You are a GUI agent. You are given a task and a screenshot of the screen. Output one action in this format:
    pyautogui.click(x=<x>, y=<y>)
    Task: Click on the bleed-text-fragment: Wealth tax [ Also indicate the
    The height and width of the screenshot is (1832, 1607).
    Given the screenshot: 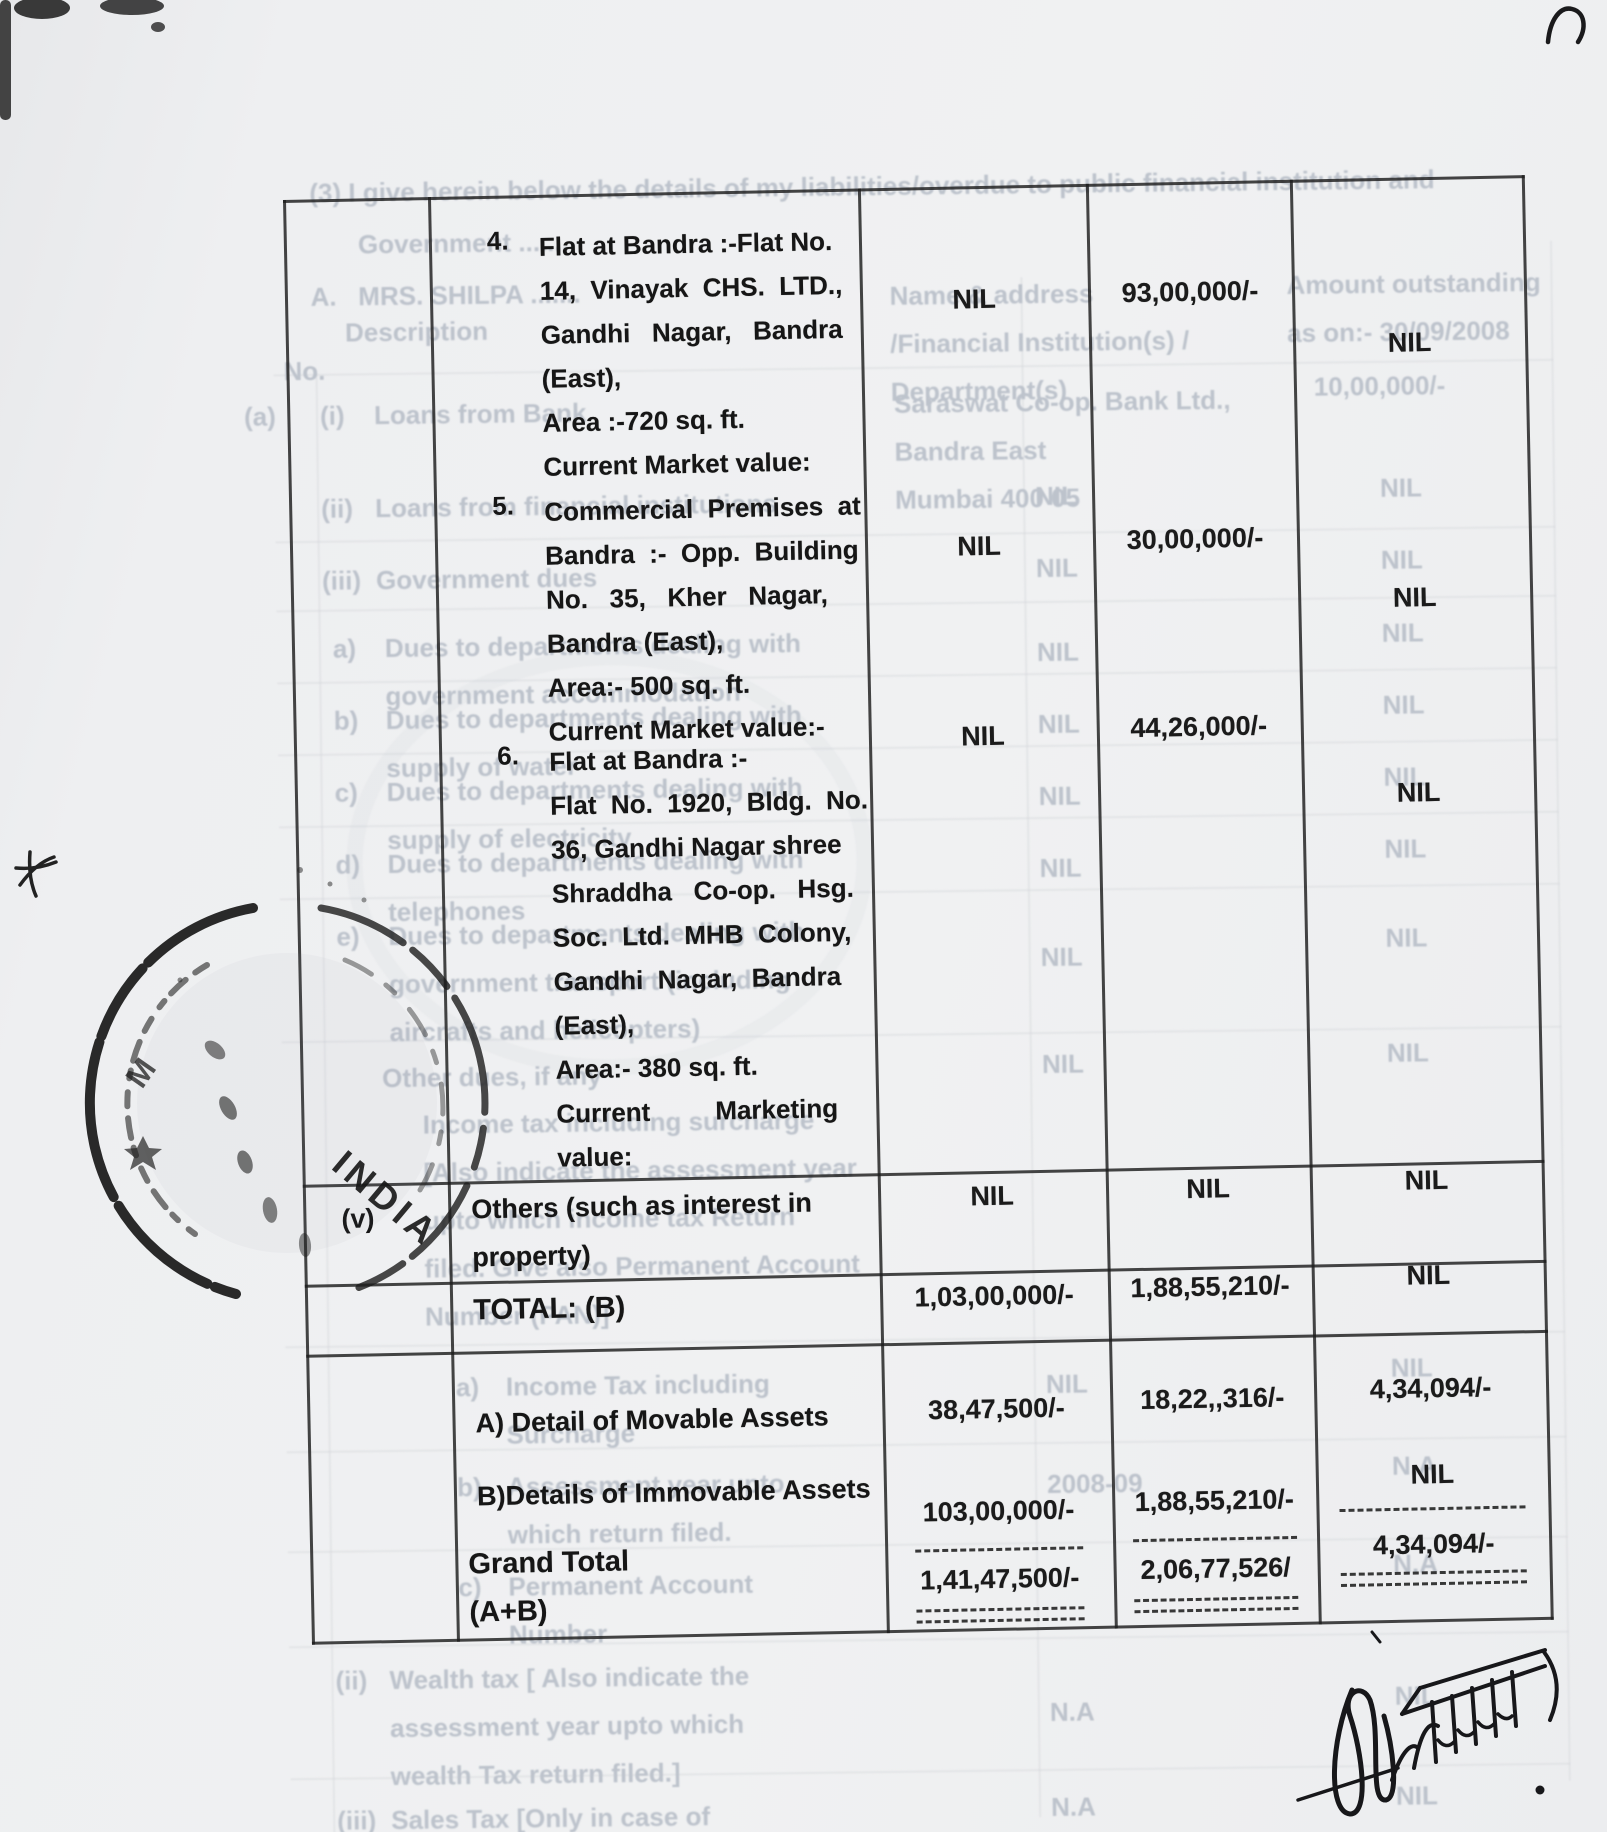 What is the action you would take?
    pyautogui.click(x=569, y=1678)
    